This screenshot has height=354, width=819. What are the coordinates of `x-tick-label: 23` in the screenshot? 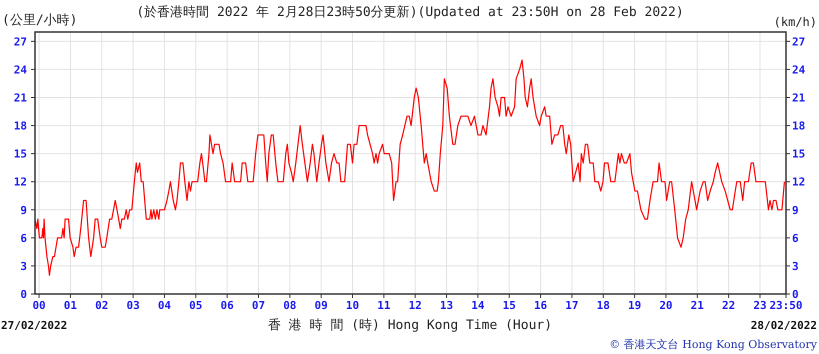 It's located at (760, 305).